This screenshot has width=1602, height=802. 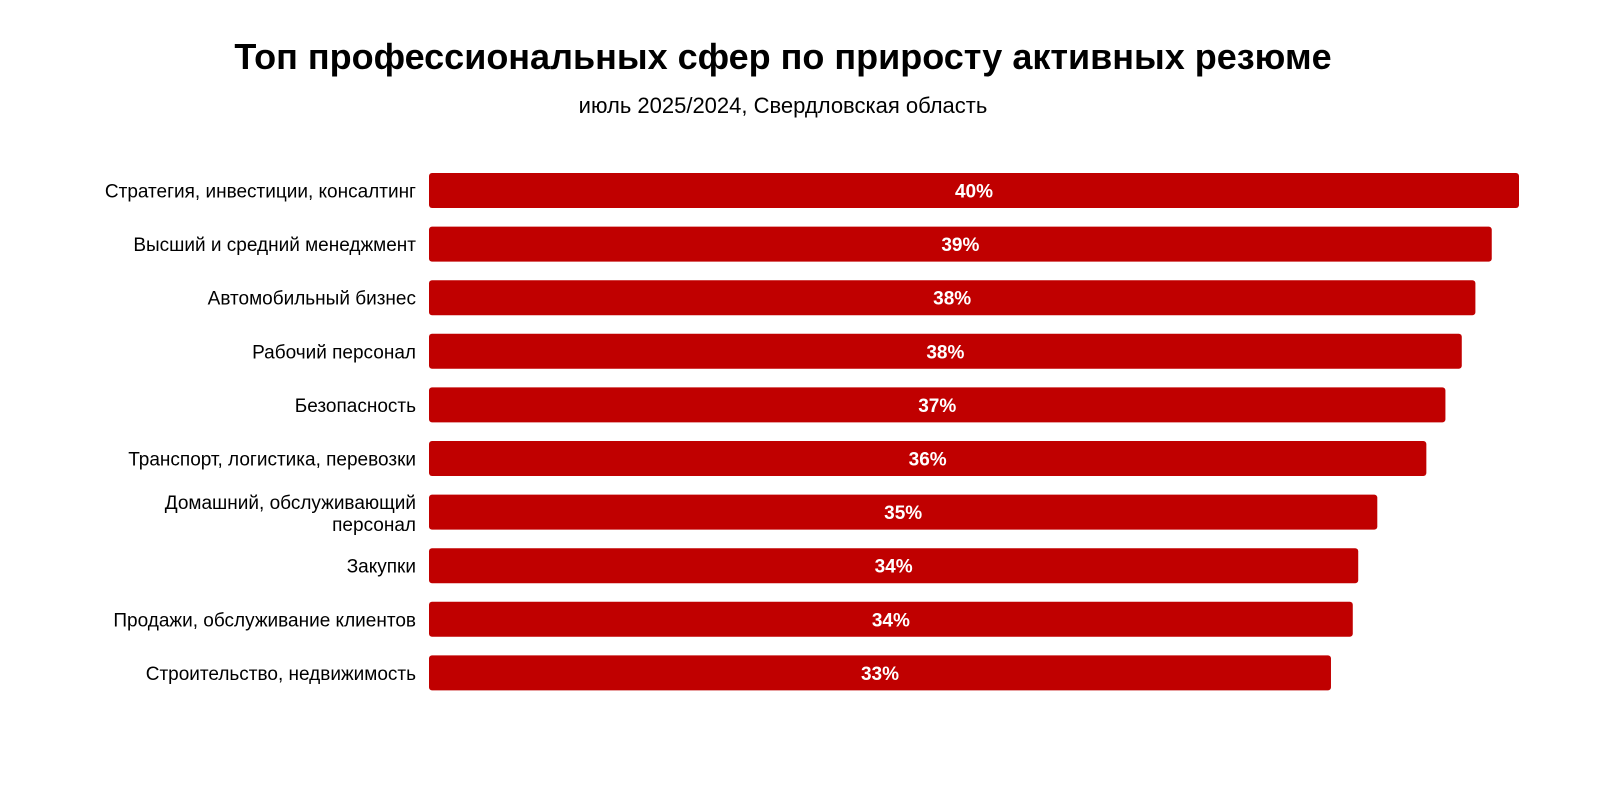 I want to click on category-label: Строительство, недвижимость, so click(x=281, y=674).